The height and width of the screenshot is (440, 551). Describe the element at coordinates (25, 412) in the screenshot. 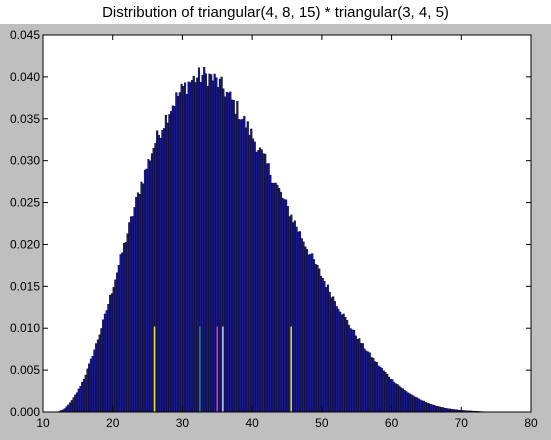

I see `y-tick-label: 0.000` at that location.